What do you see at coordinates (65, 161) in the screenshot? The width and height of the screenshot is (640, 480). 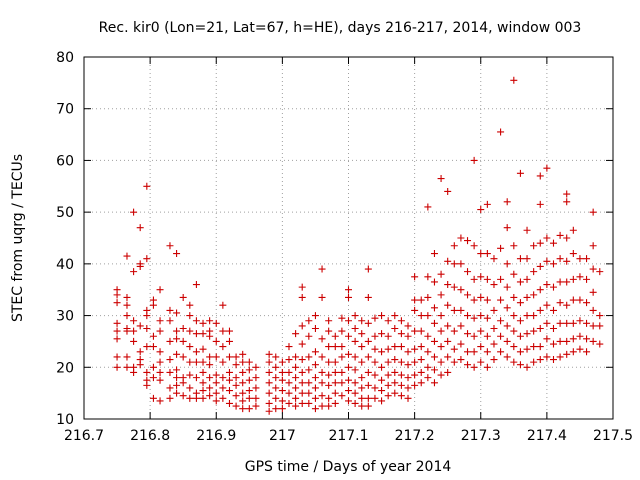 I see `y-tick-label: 60` at bounding box center [65, 161].